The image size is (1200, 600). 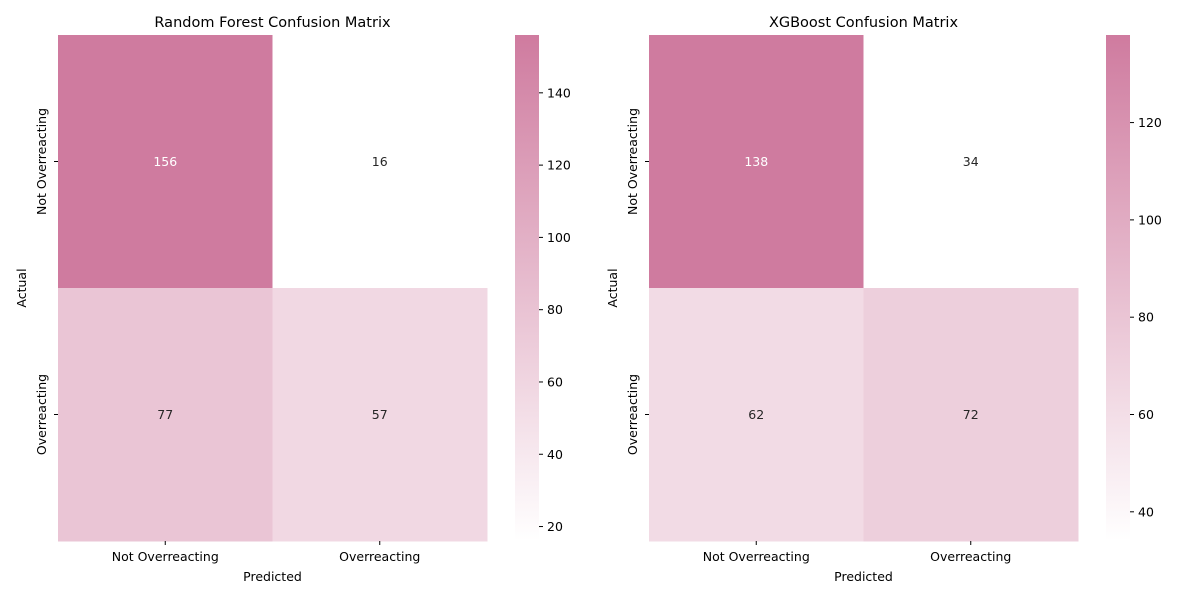 I want to click on colorbar-tick-label: 20, so click(x=555, y=526).